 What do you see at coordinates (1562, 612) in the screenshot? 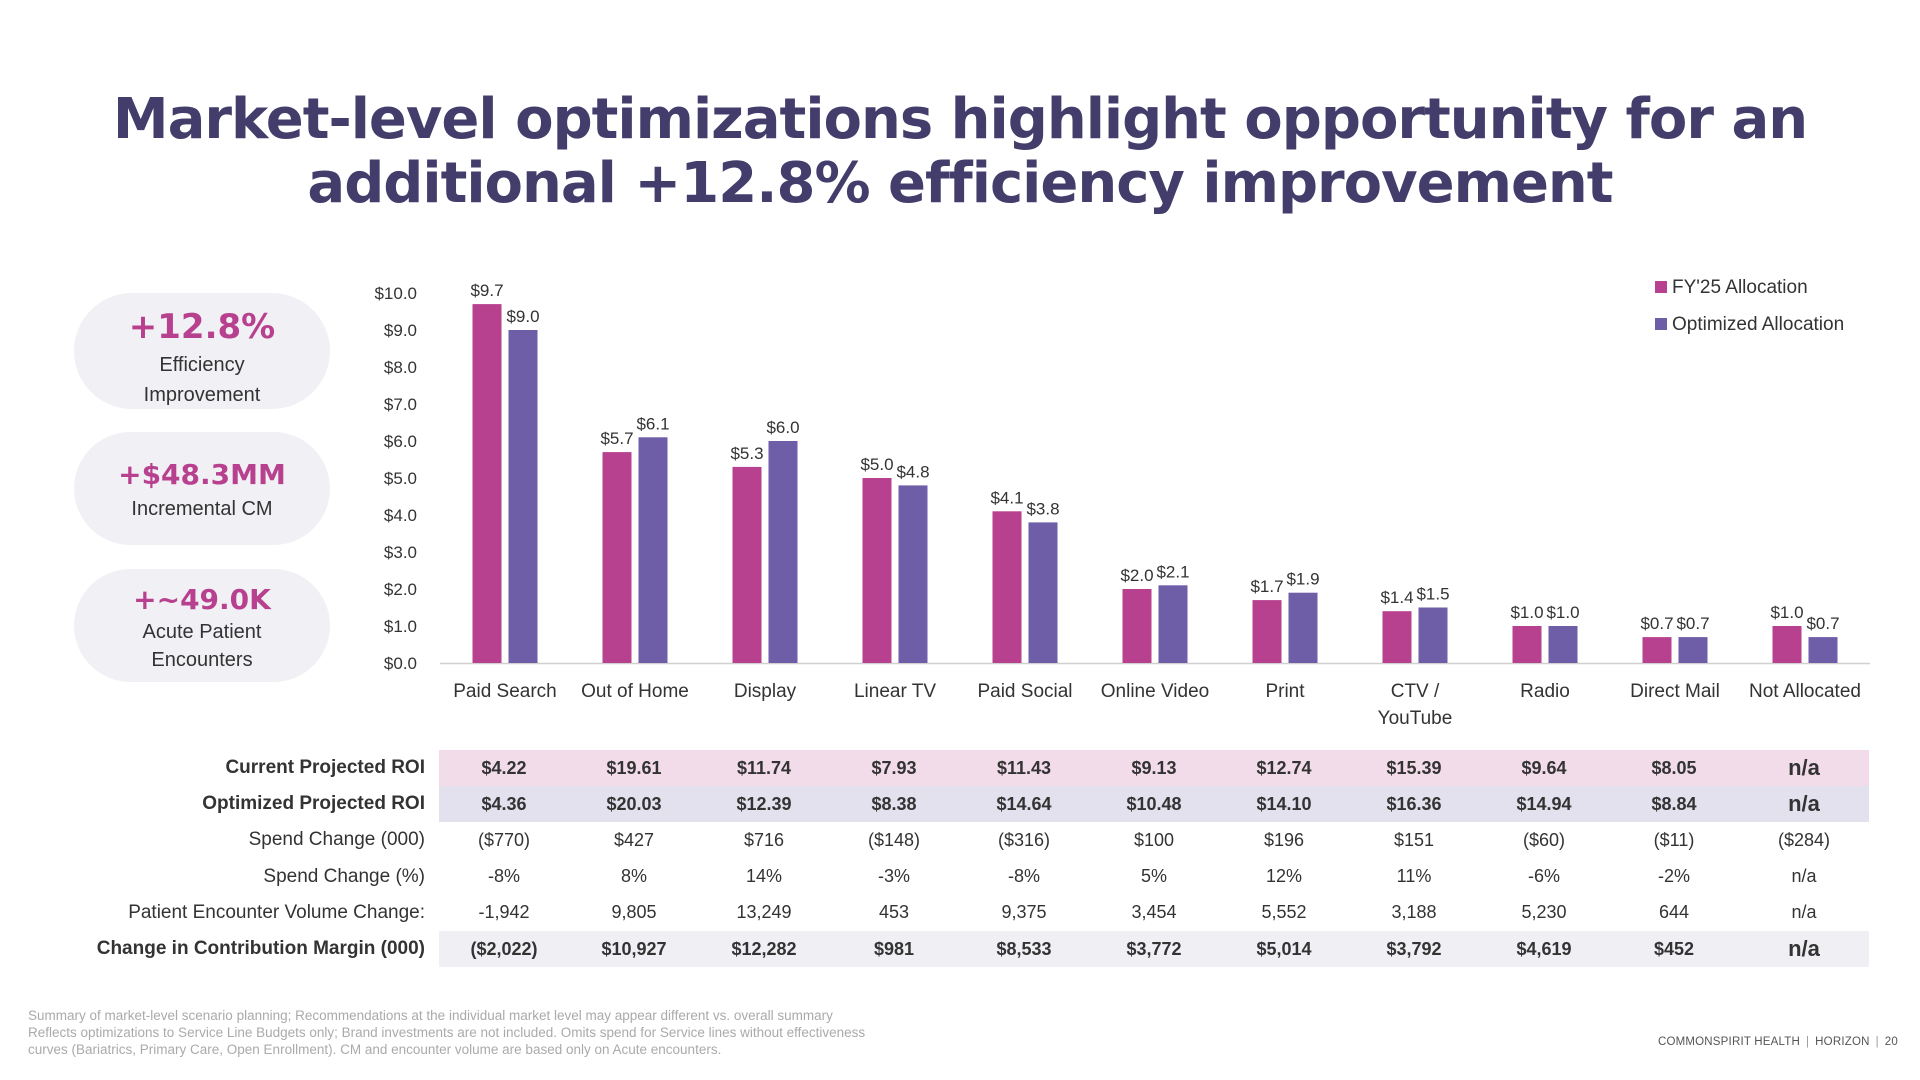
I see `data-label-optimized: $1.0` at bounding box center [1562, 612].